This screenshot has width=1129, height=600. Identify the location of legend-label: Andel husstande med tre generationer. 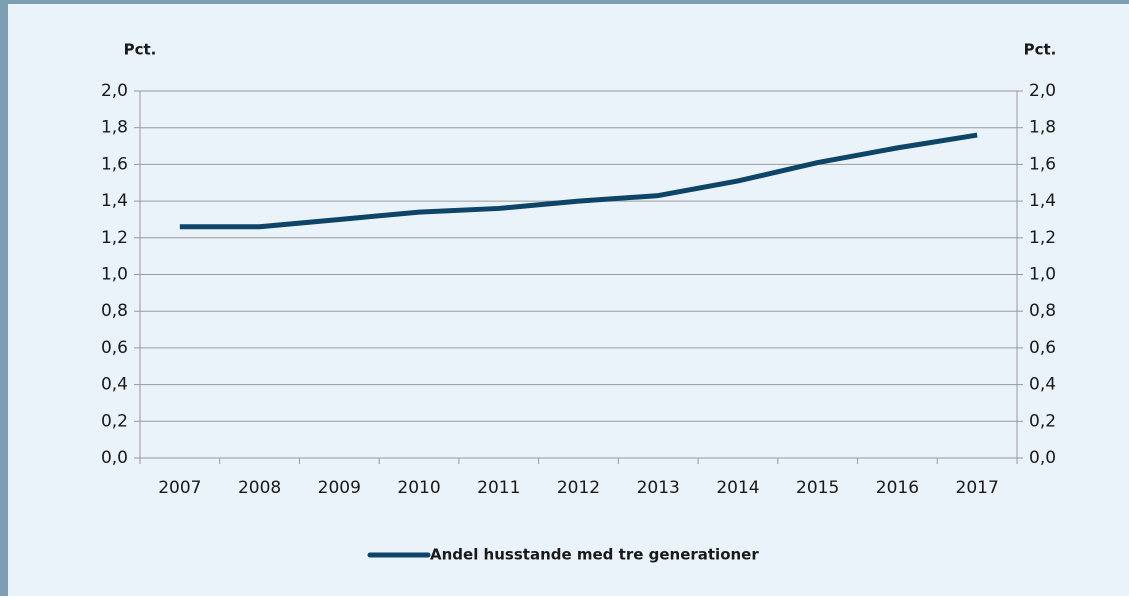
(594, 555).